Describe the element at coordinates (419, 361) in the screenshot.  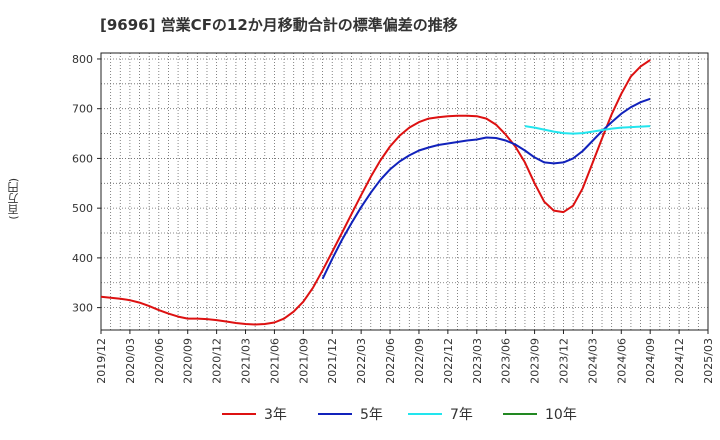
I see `x-tick-label: 2022/09` at that location.